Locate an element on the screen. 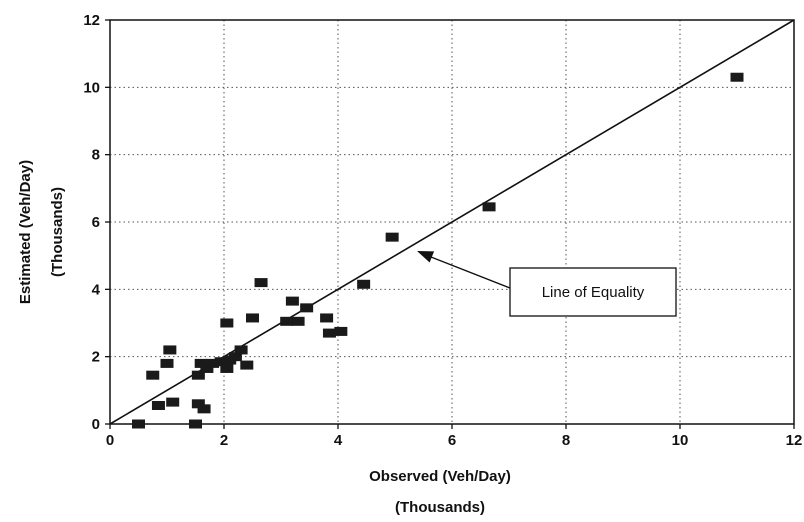  x-tick-label: 12 is located at coordinates (794, 440).